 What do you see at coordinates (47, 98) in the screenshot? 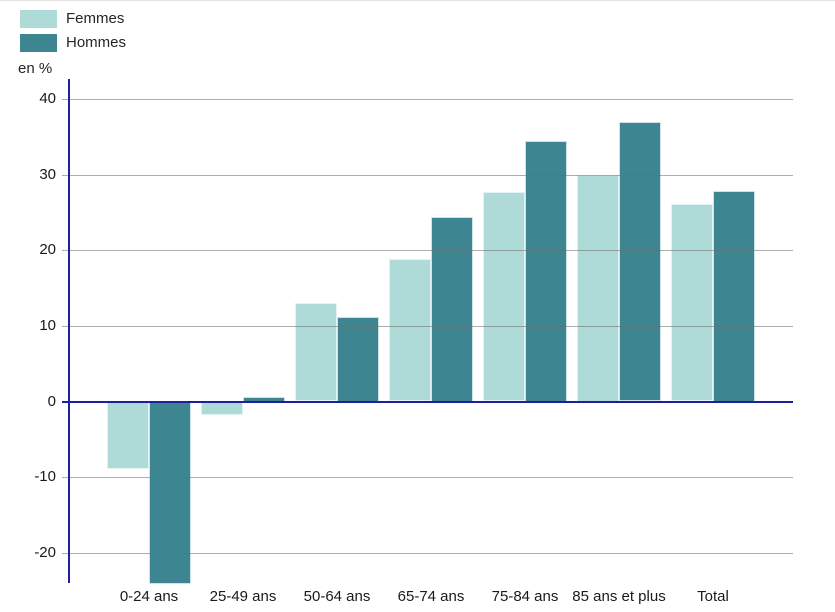
I see `y-axis-tick-label: 40` at bounding box center [47, 98].